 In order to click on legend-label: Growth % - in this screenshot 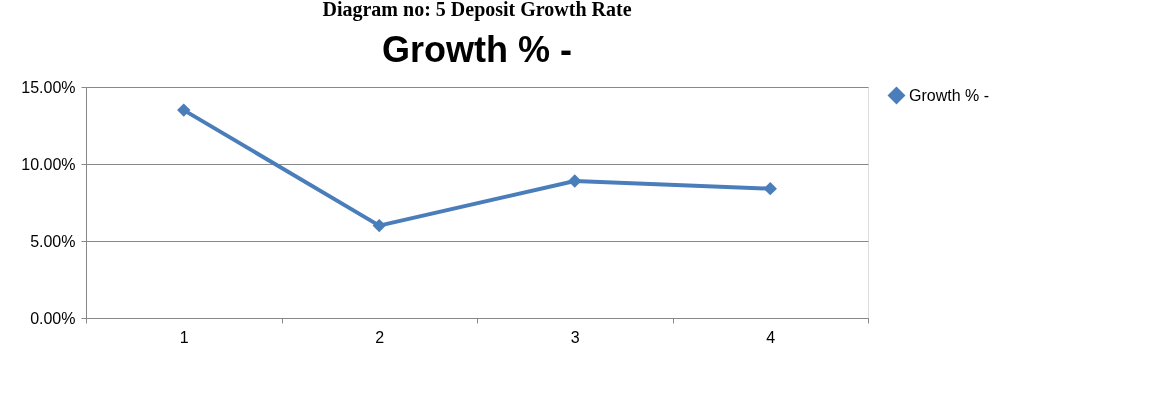, I will do `click(949, 95)`.